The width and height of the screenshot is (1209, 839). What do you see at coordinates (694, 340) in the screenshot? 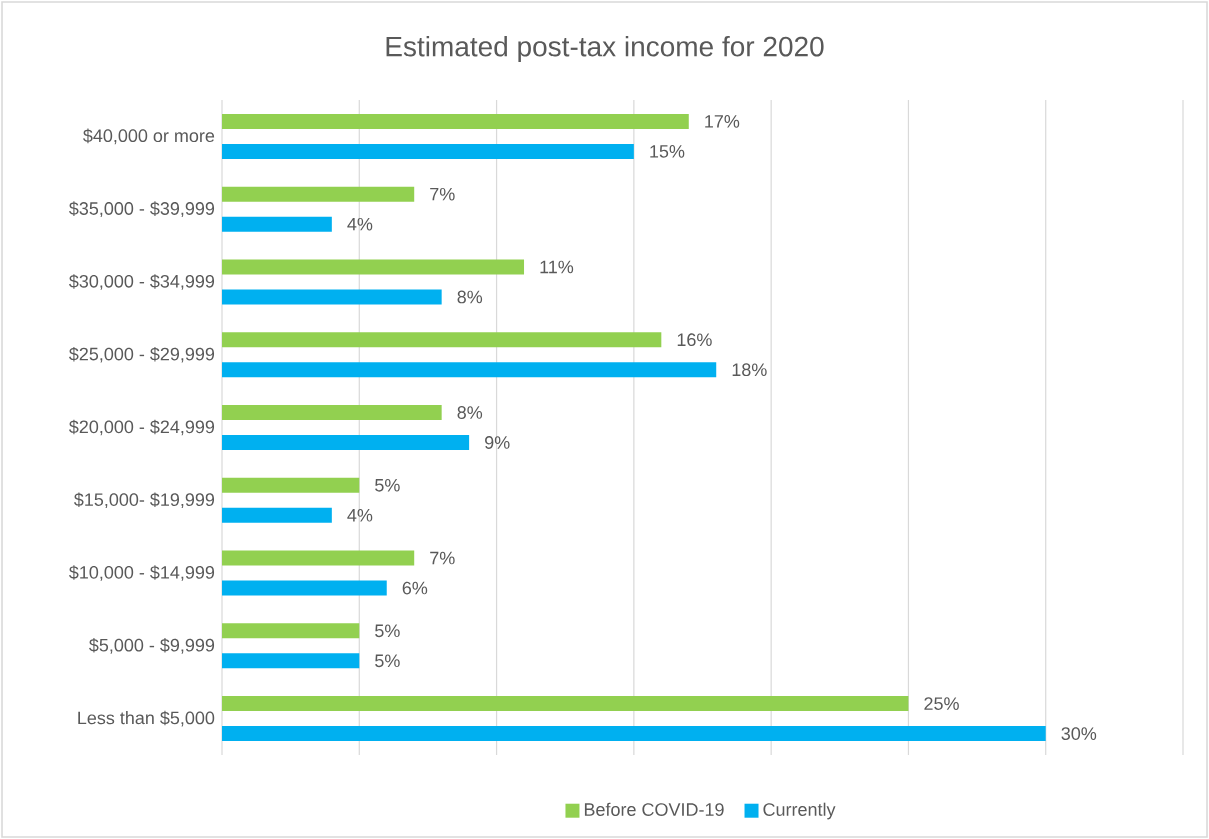
I see `data-label: 16%` at bounding box center [694, 340].